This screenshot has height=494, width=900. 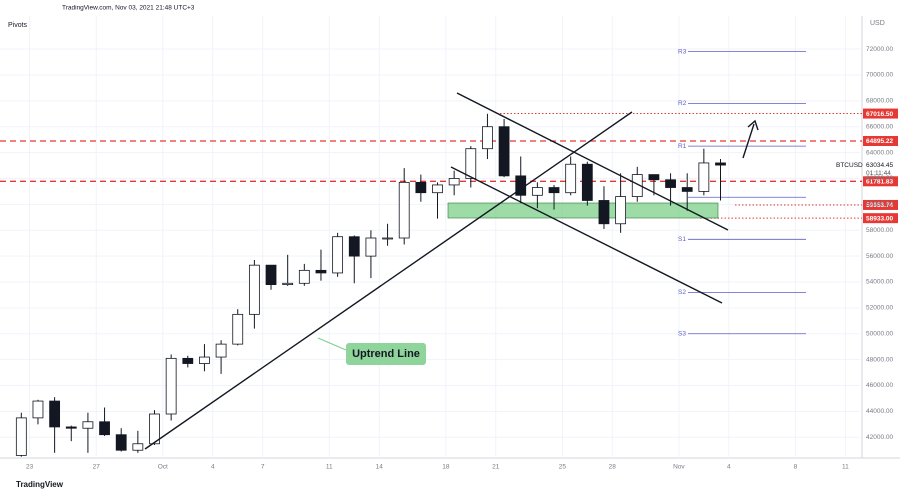 What do you see at coordinates (592, 161) in the screenshot?
I see `channel-upper` at bounding box center [592, 161].